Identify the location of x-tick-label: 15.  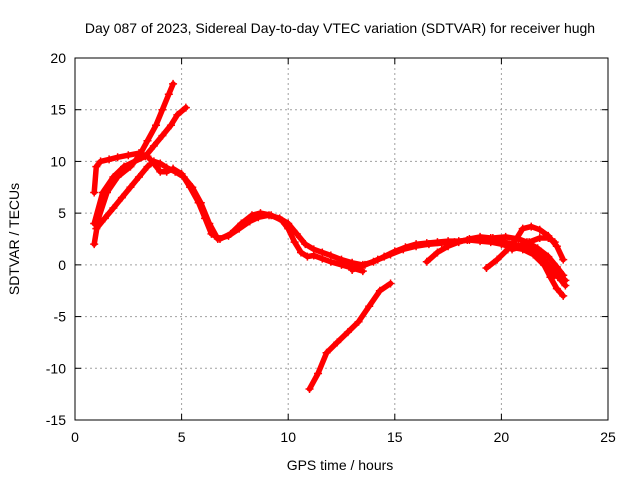
(395, 437).